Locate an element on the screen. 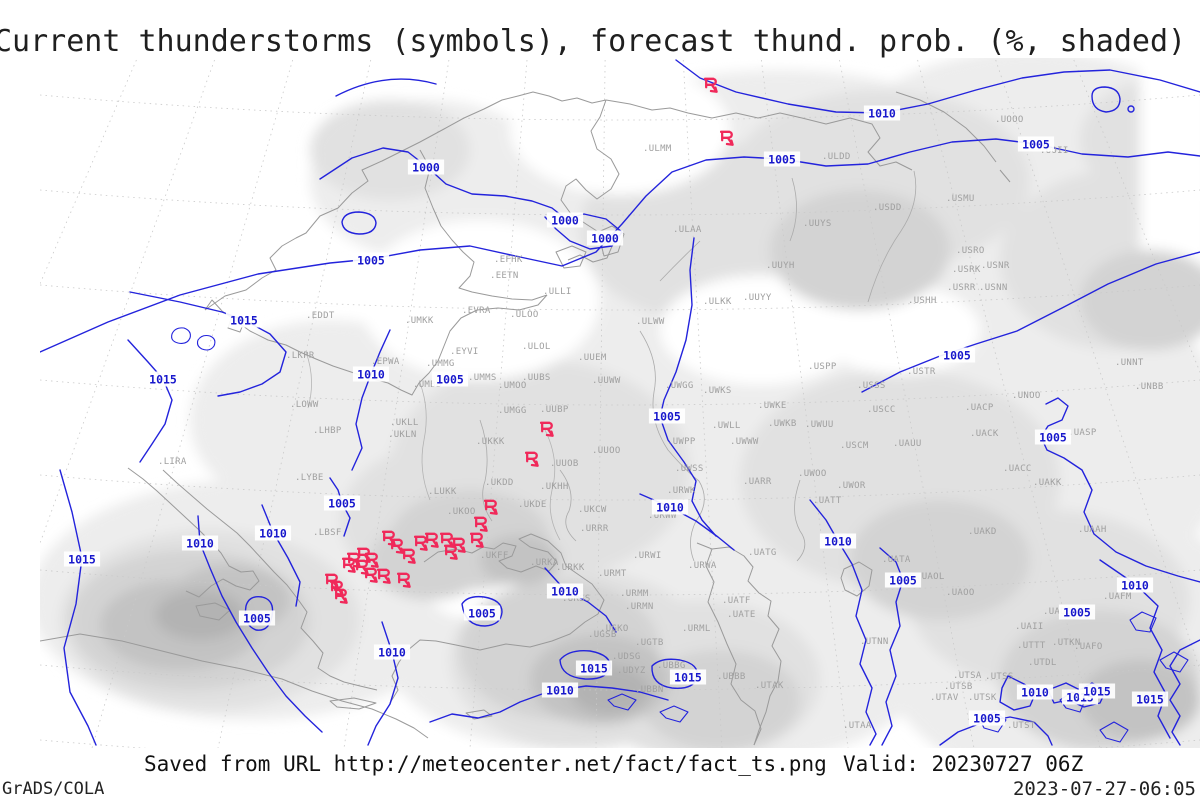 Image resolution: width=1200 pixels, height=800 pixels. station-label-uspp: .USPP is located at coordinates (822, 367).